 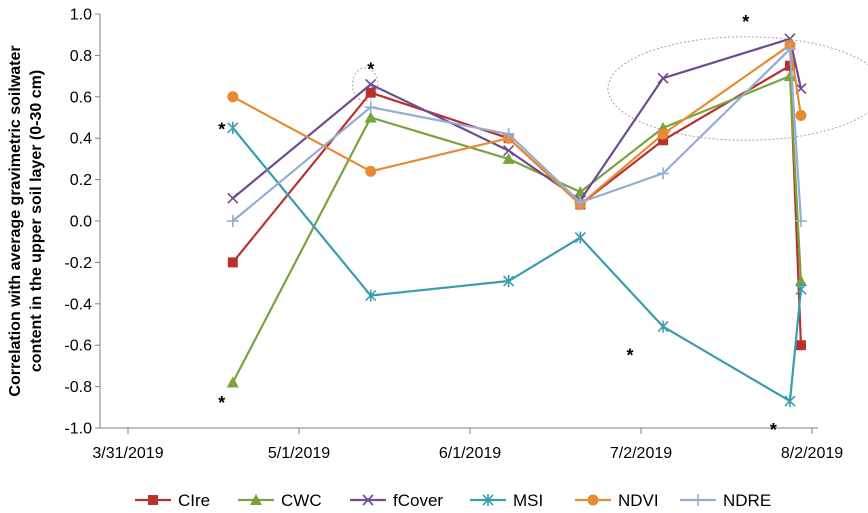 I want to click on y-tick-label: -0.2, so click(x=78, y=263).